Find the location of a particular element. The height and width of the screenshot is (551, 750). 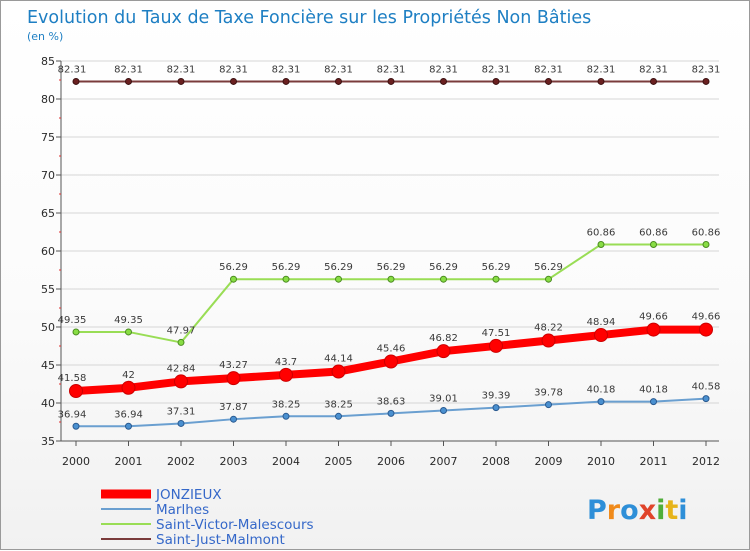

y-tick-label-75: 75 is located at coordinates (48, 137).